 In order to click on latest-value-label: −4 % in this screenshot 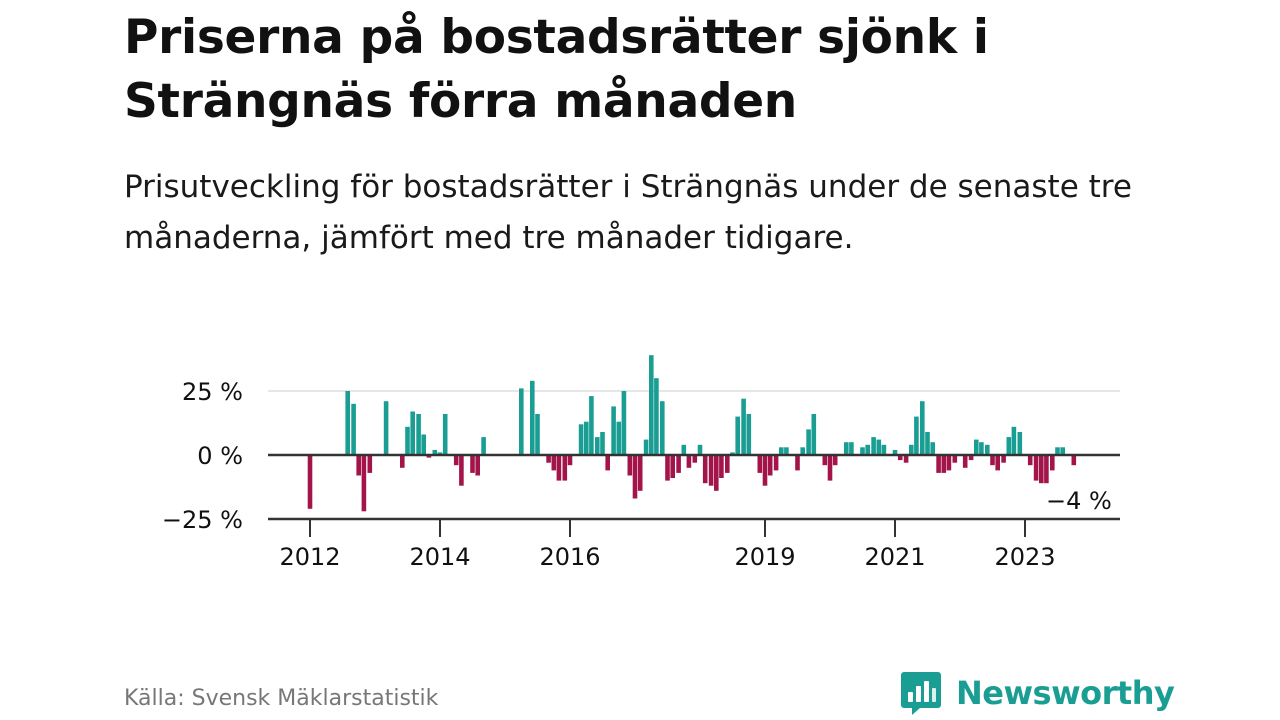, I will do `click(1079, 501)`.